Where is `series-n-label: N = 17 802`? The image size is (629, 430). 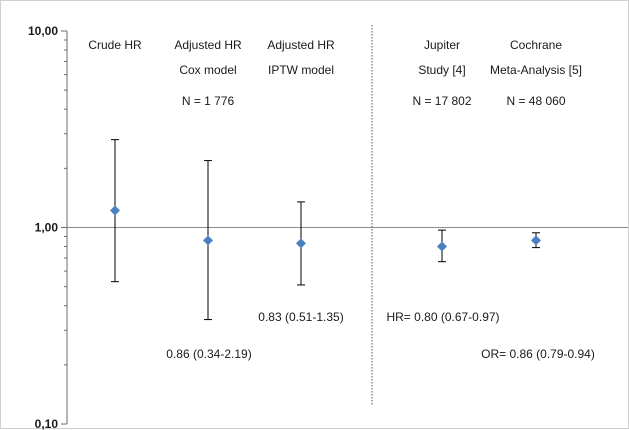
series-n-label: N = 17 802 is located at coordinates (441, 101).